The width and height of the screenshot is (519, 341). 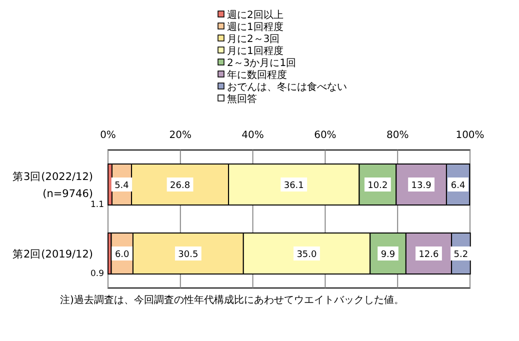 I want to click on legend-label: 週に2回以上, so click(x=255, y=15).